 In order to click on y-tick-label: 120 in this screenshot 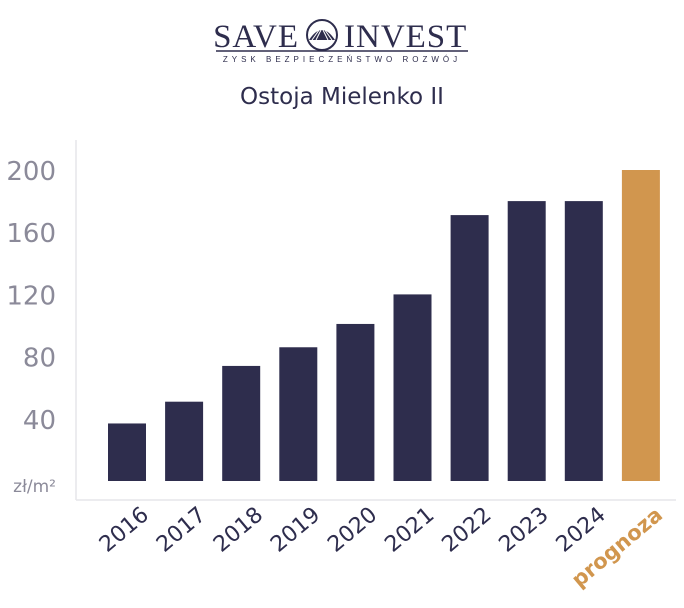, I will do `click(31, 296)`.